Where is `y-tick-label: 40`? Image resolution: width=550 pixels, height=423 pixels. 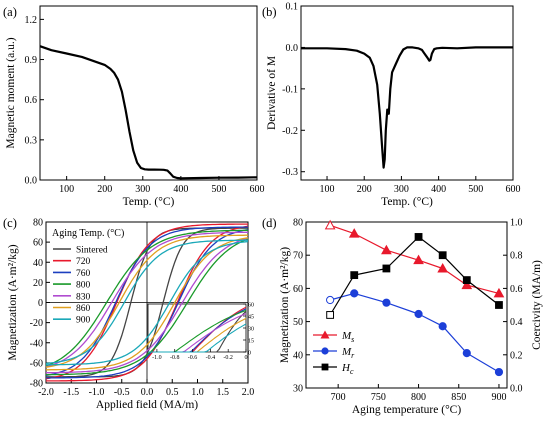 y-tick-label: 40 is located at coordinates (38, 263).